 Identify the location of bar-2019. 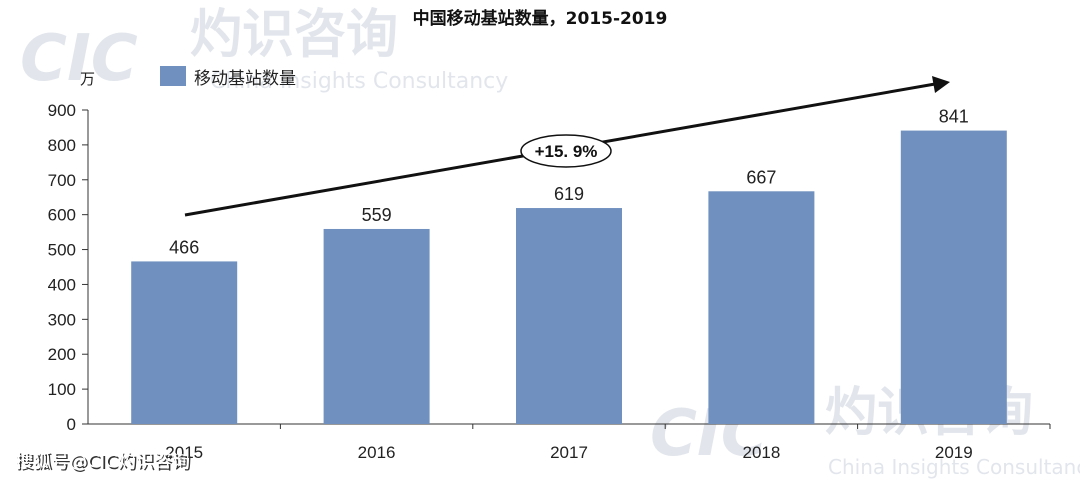
(953, 277).